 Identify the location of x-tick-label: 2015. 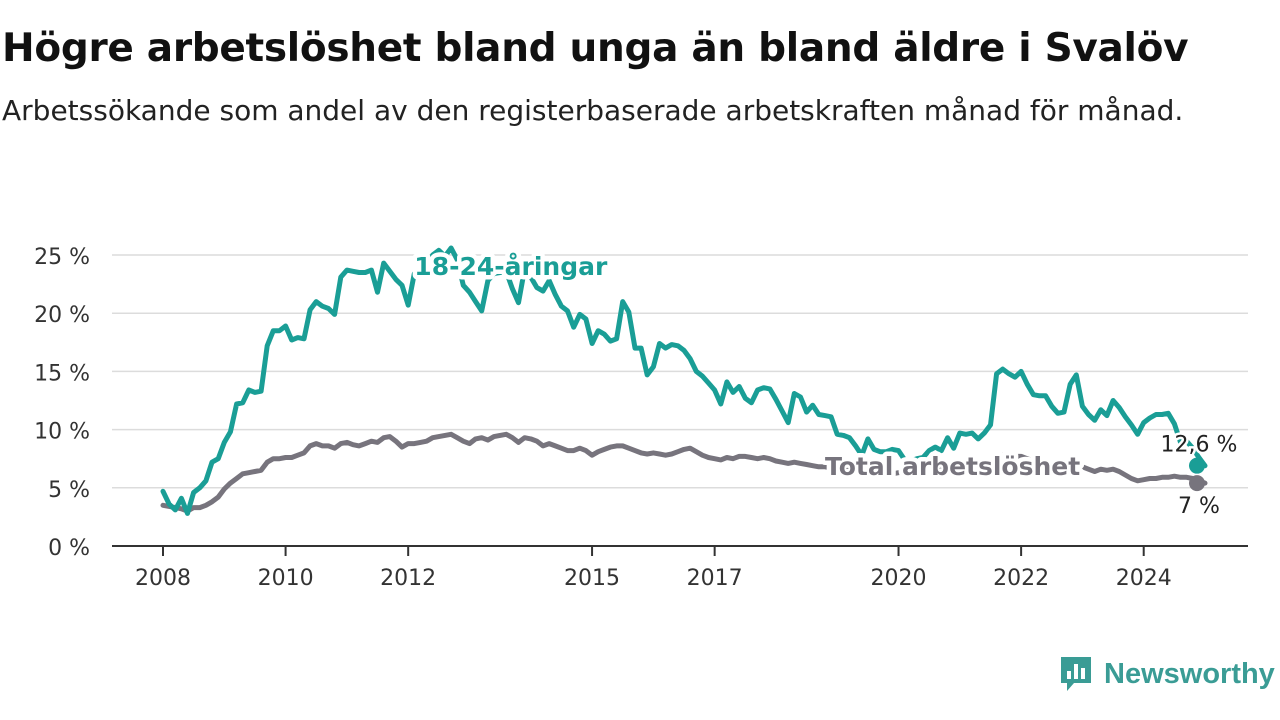
(592, 578).